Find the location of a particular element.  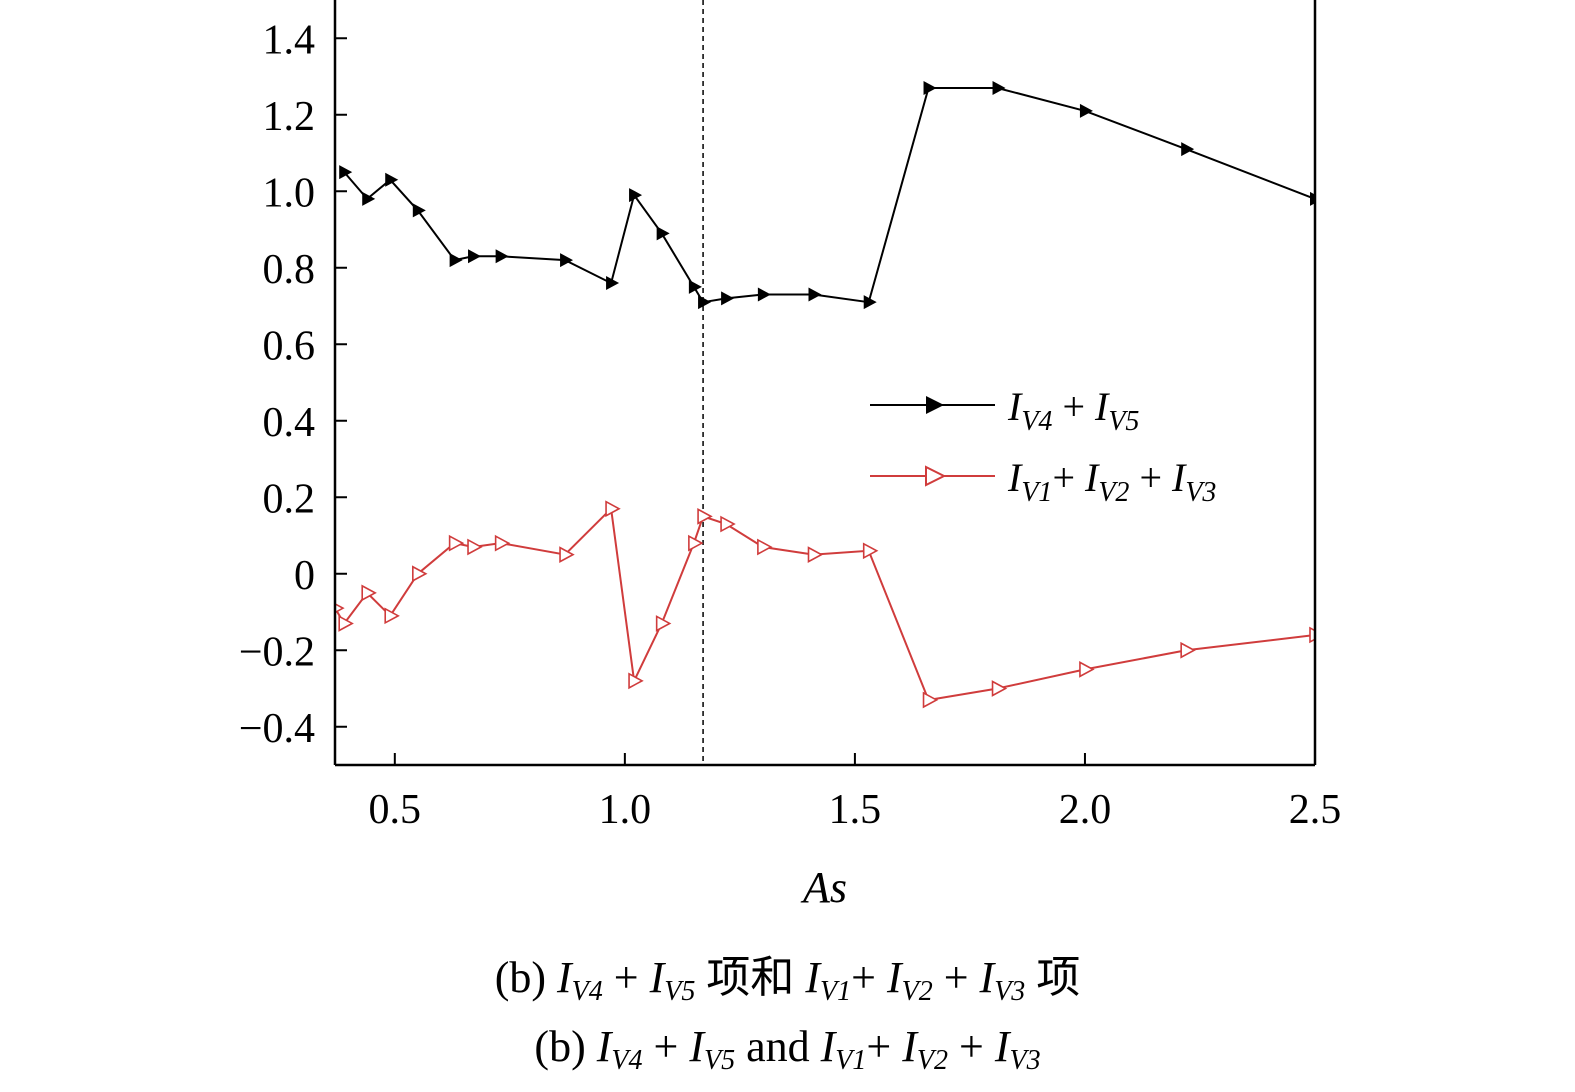

legend-item-black: IV4 + IV5 is located at coordinates (1004, 410).